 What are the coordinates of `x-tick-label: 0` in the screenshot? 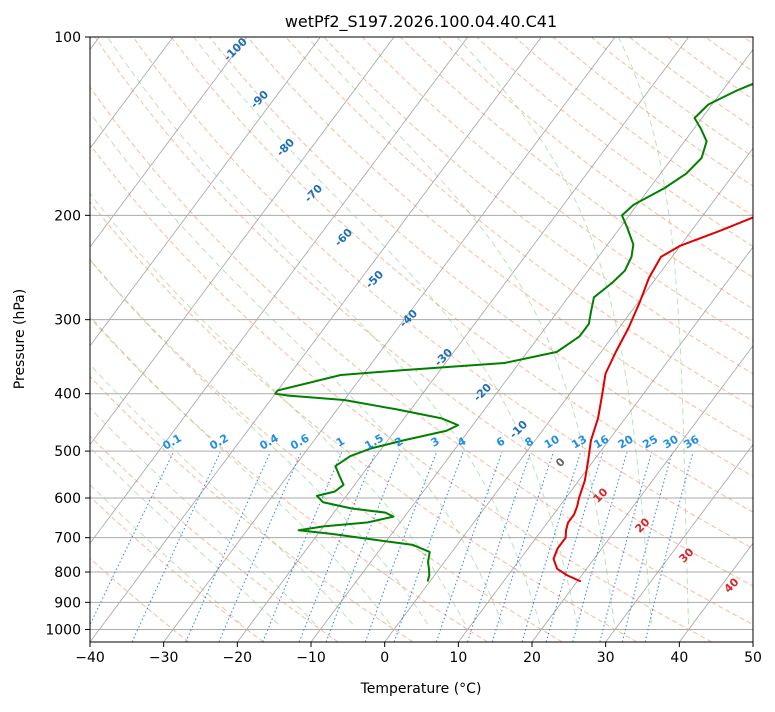 It's located at (384, 658).